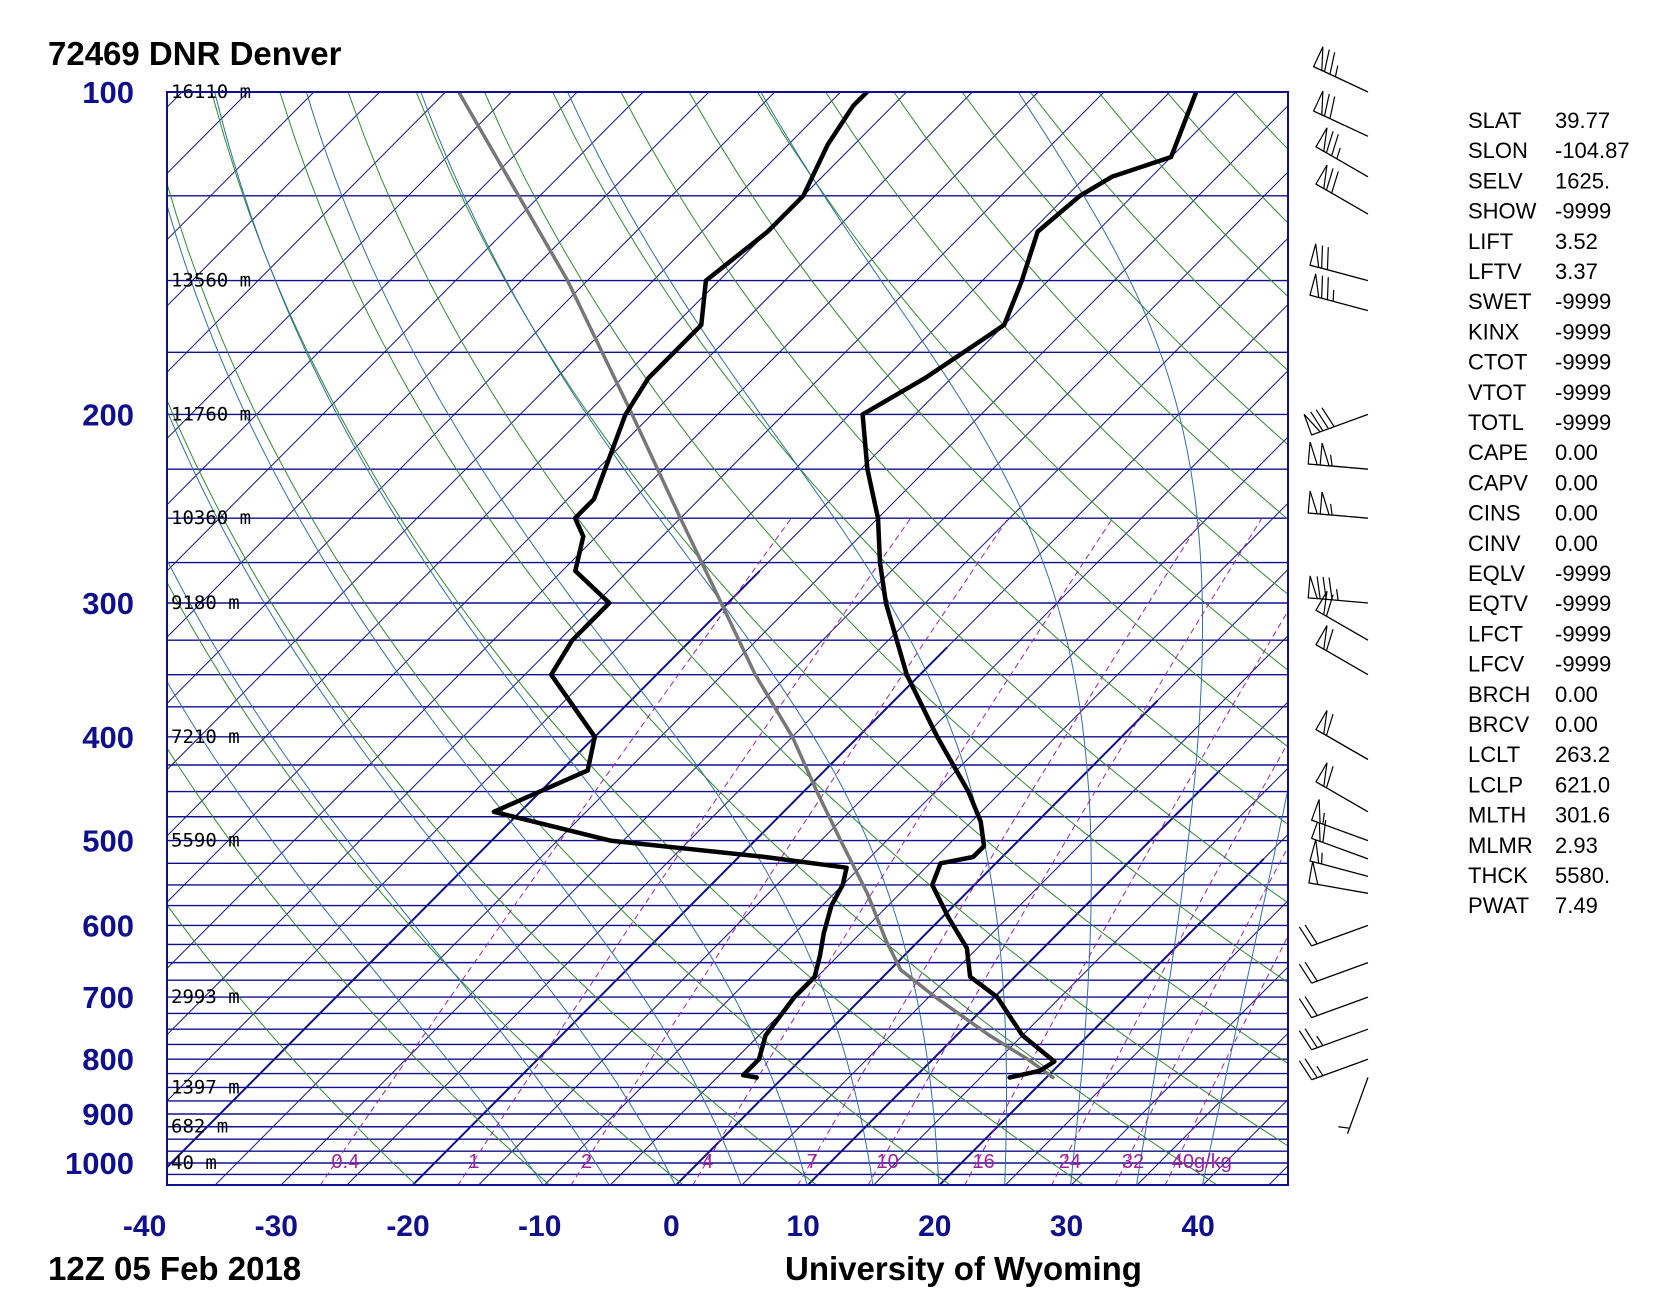 The width and height of the screenshot is (1679, 1306). What do you see at coordinates (1502, 211) in the screenshot?
I see `index-key: SHOW` at bounding box center [1502, 211].